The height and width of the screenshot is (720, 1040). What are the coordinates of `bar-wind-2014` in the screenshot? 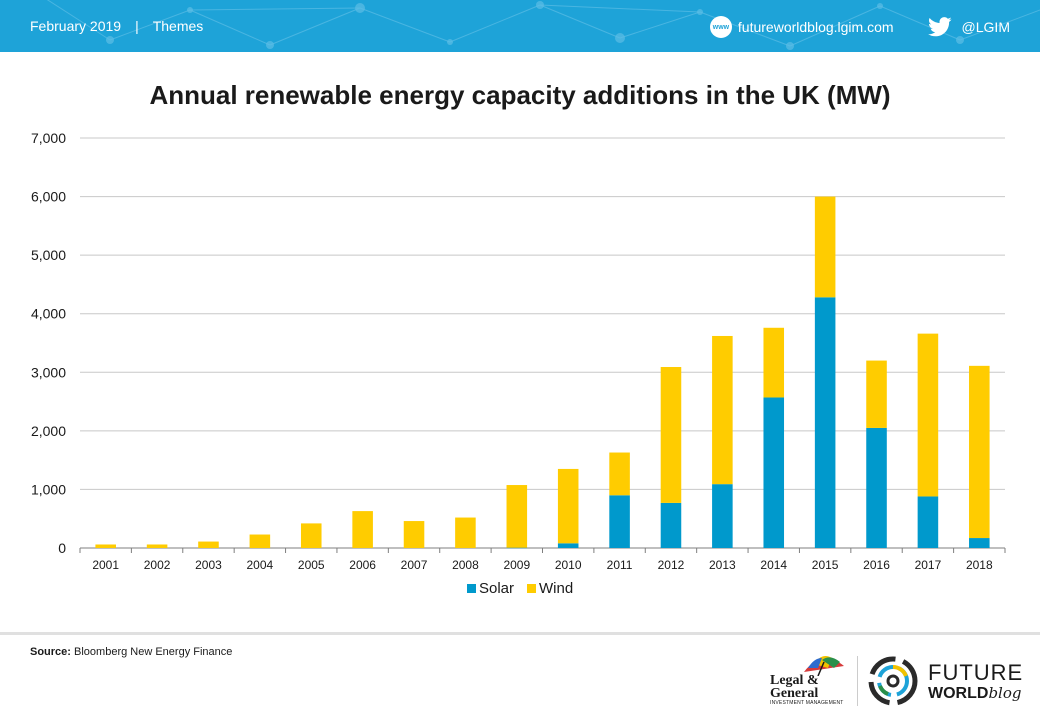 It's located at (774, 362).